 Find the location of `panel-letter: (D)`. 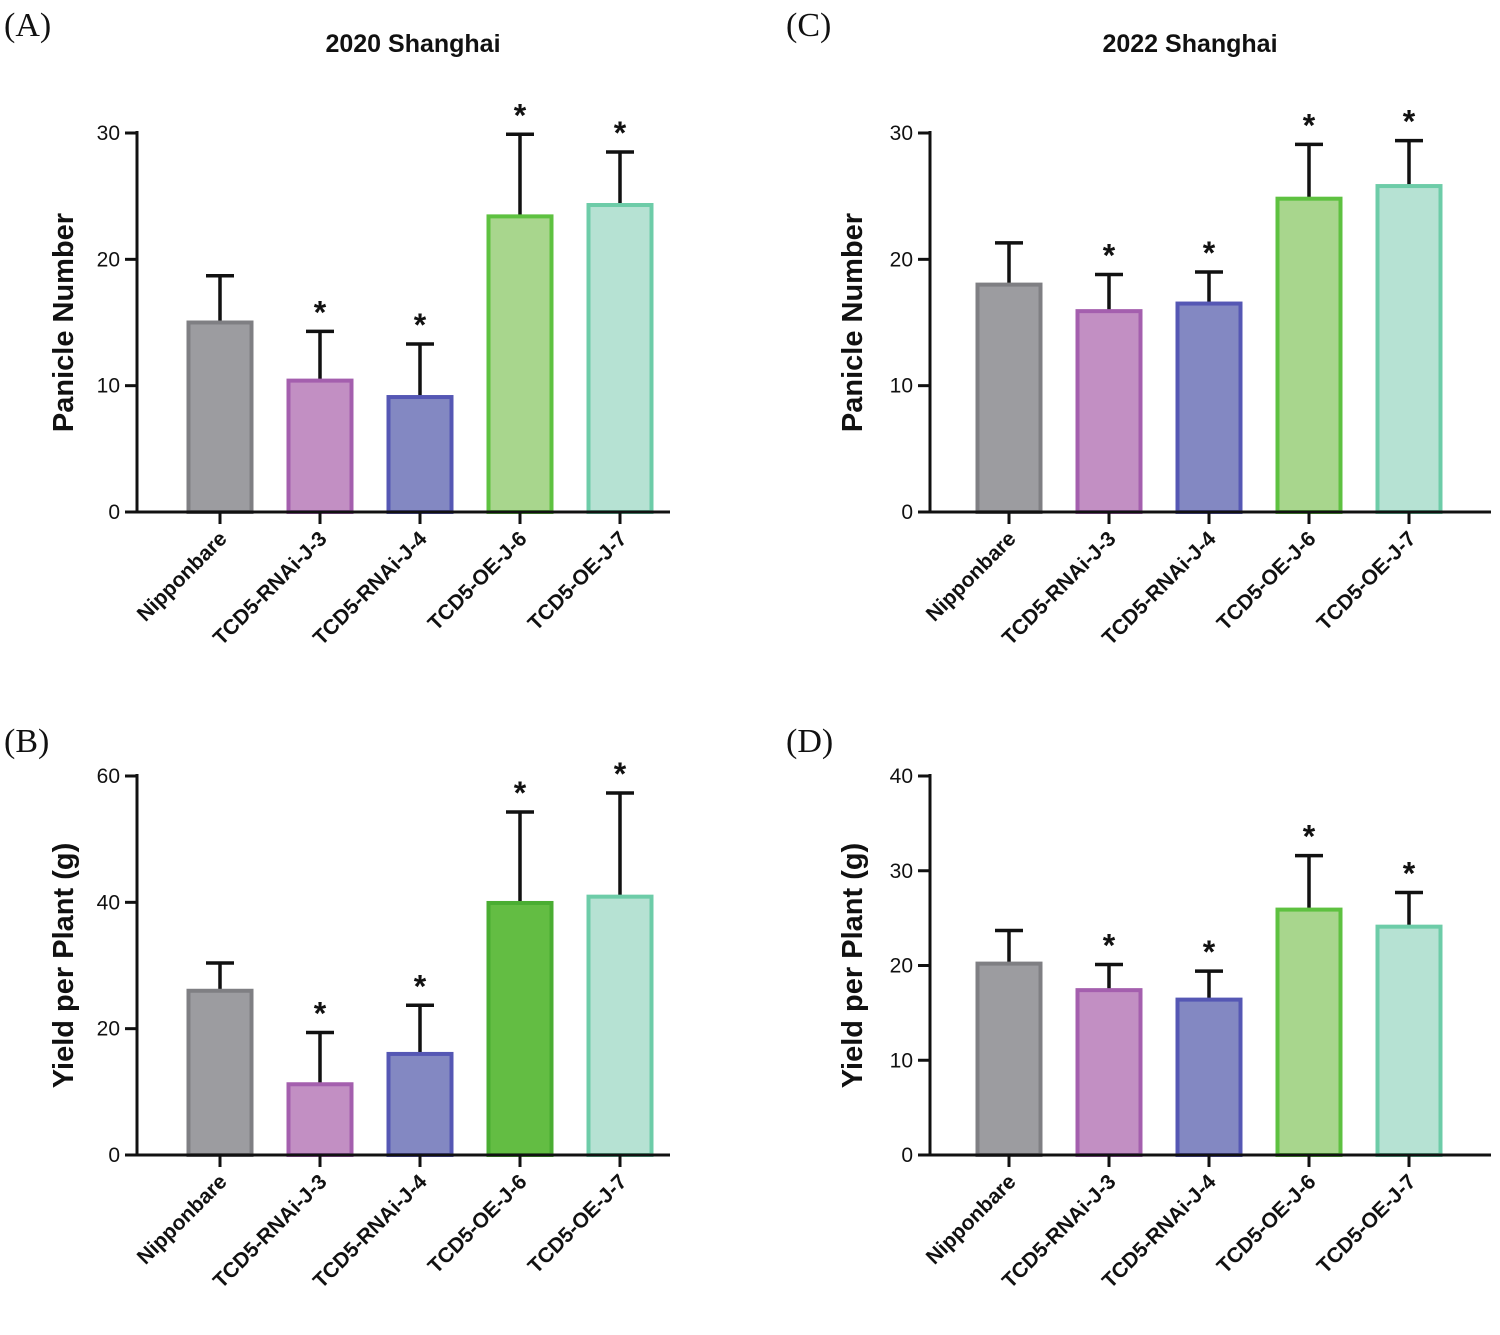

panel-letter: (D) is located at coordinates (809, 741).